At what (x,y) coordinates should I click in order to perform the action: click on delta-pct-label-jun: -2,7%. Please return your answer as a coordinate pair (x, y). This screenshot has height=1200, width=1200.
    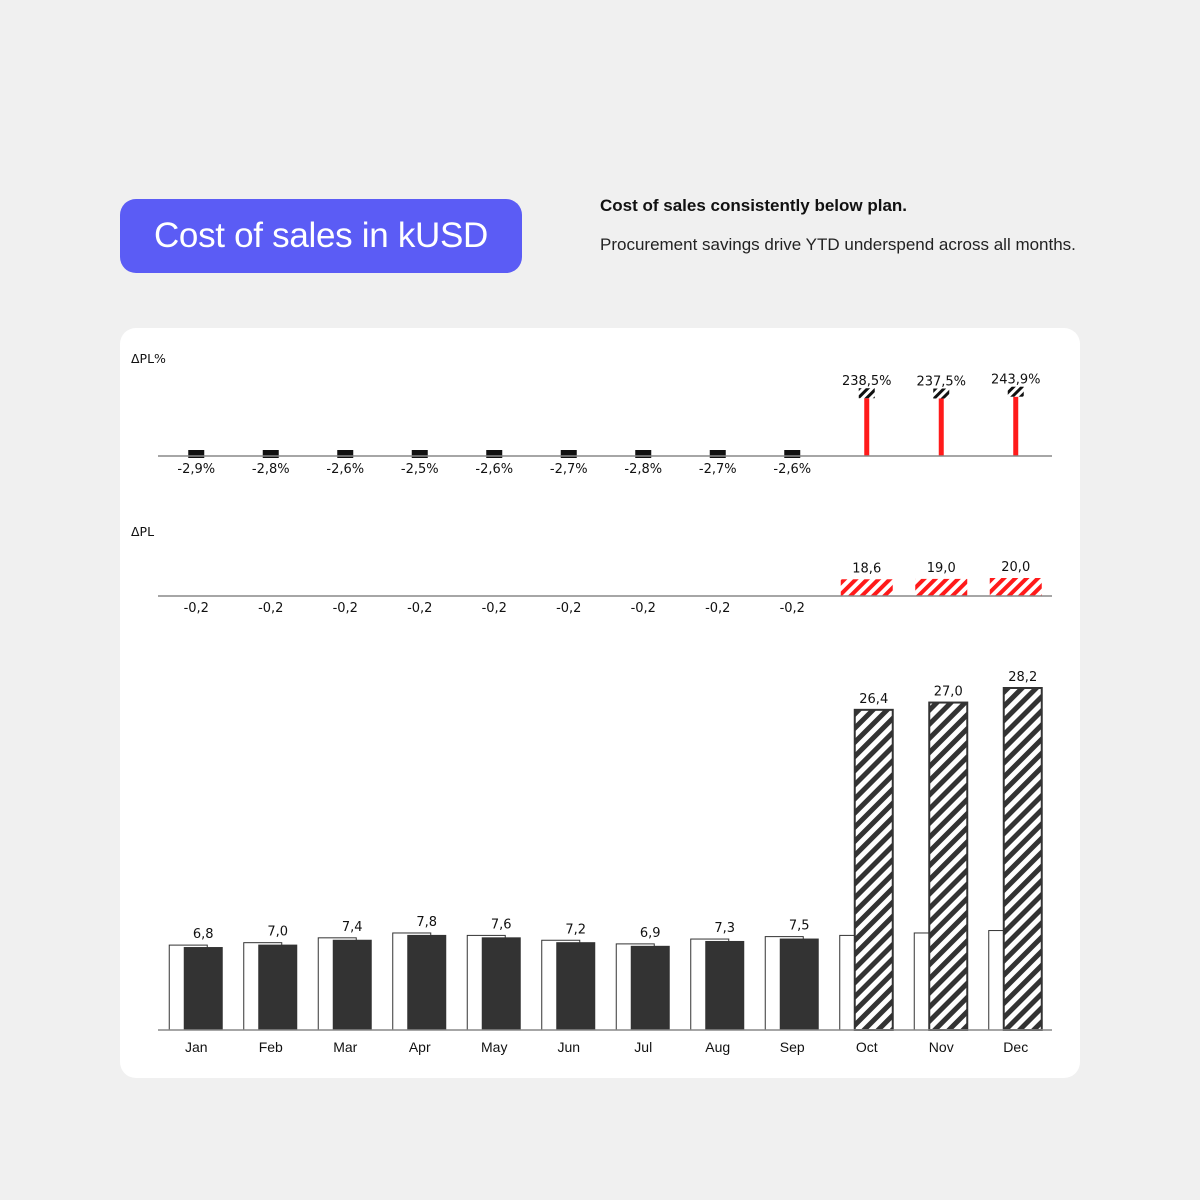
    Looking at the image, I should click on (569, 469).